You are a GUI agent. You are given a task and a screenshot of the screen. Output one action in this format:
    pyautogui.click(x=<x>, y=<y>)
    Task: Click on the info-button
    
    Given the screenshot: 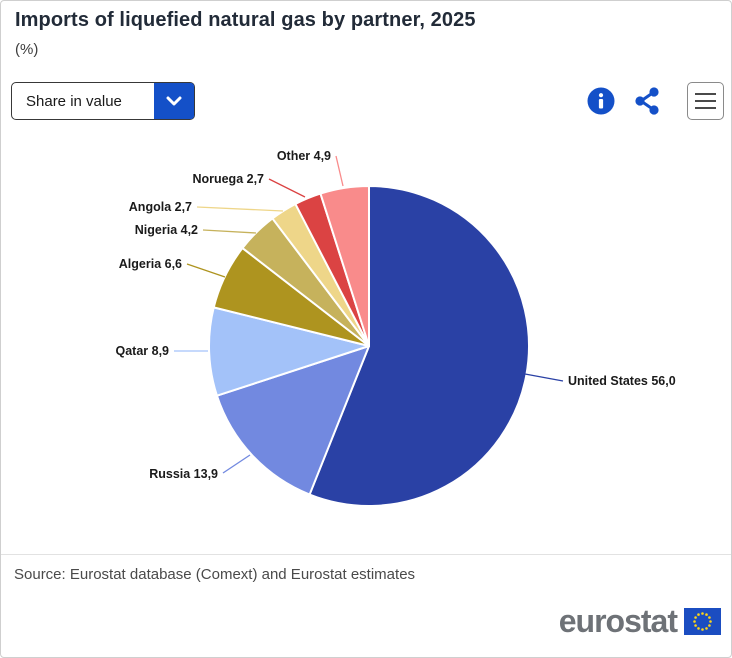 What is the action you would take?
    pyautogui.click(x=601, y=101)
    